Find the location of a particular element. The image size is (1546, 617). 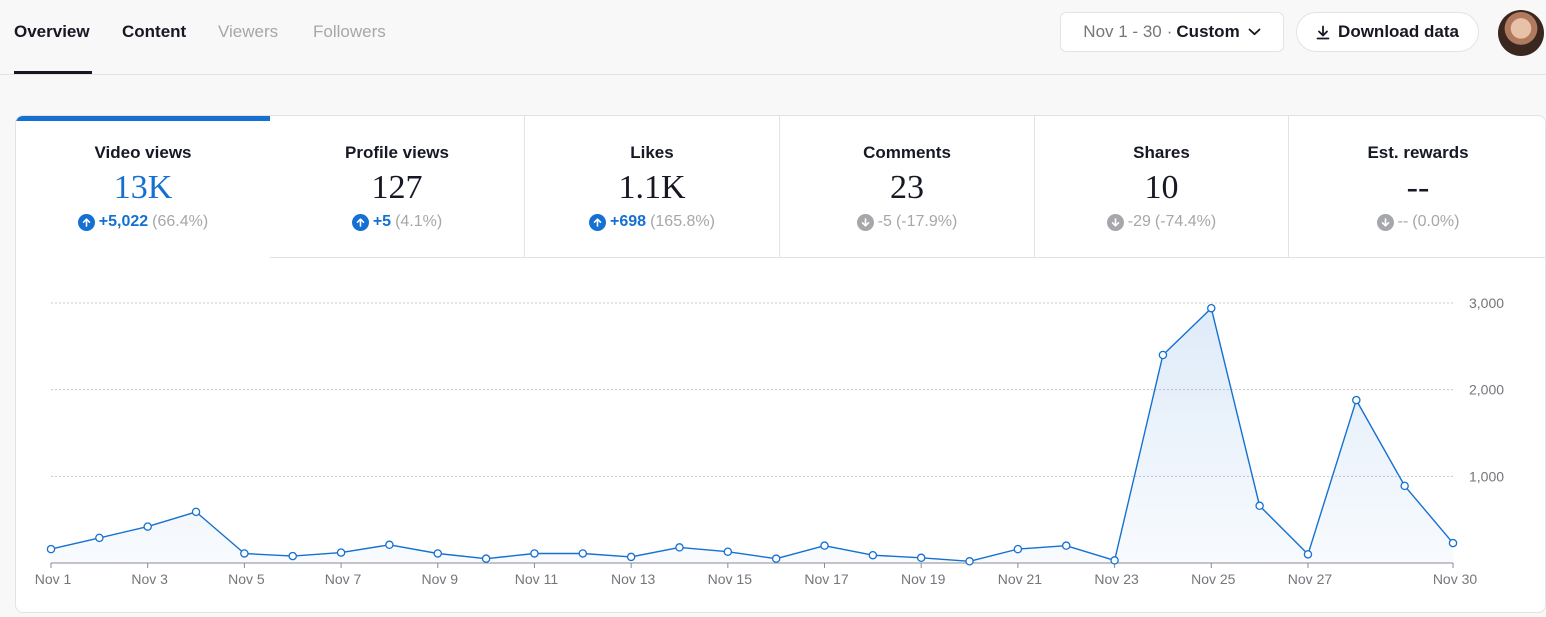

metric-title: Shares is located at coordinates (1161, 152).